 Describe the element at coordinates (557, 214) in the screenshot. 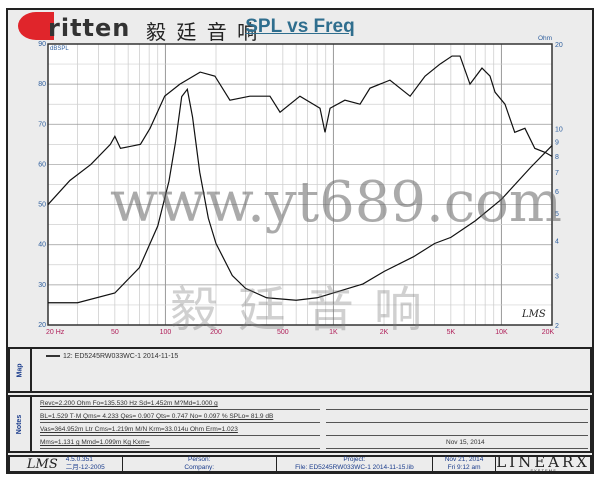

I see `y2-tick-label: 5` at that location.